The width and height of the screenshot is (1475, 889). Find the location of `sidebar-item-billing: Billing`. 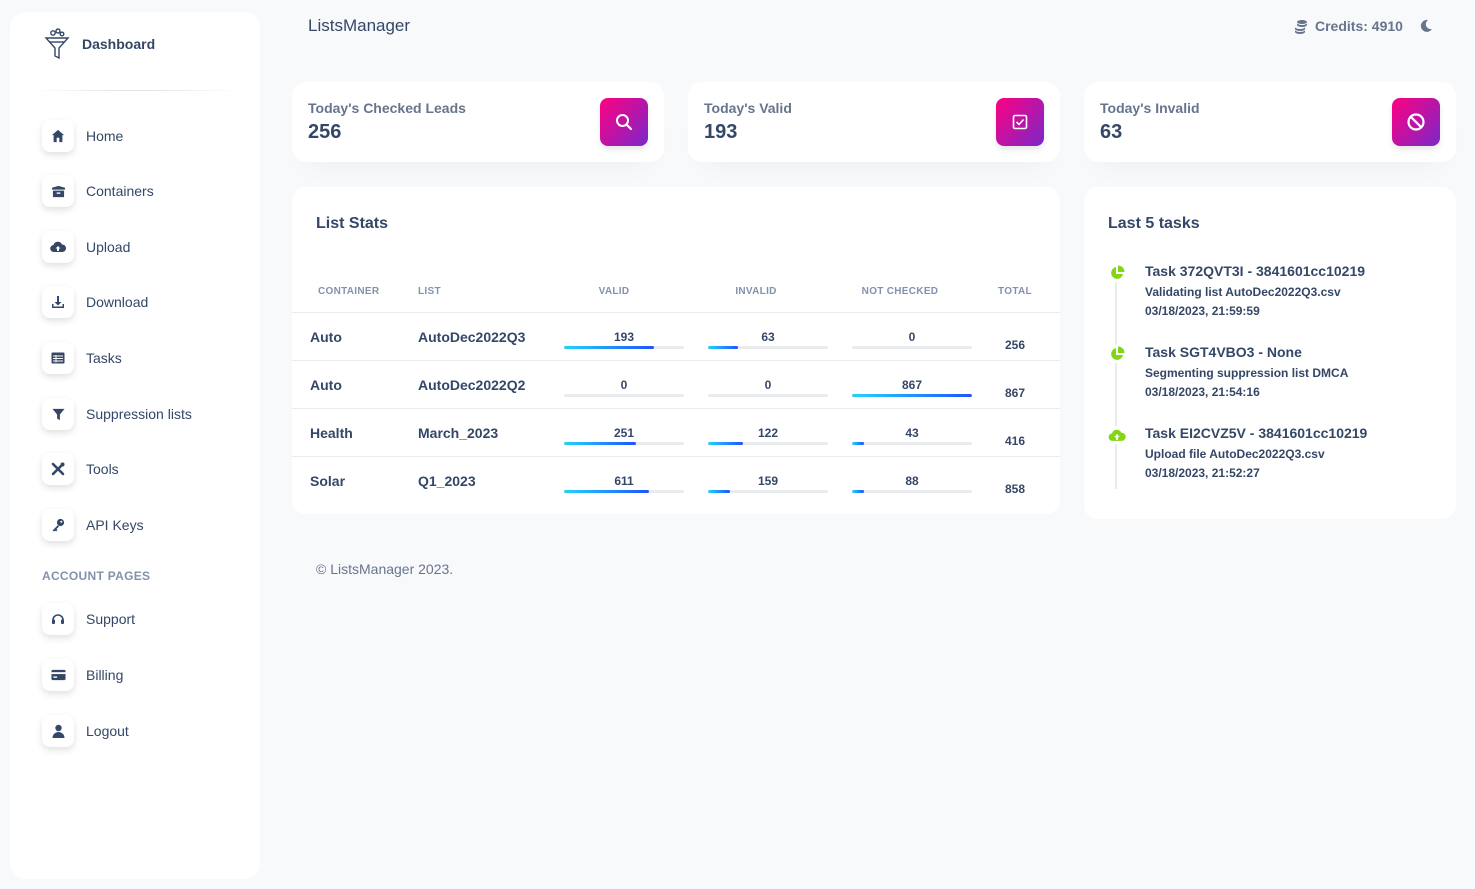

sidebar-item-billing: Billing is located at coordinates (82, 675).